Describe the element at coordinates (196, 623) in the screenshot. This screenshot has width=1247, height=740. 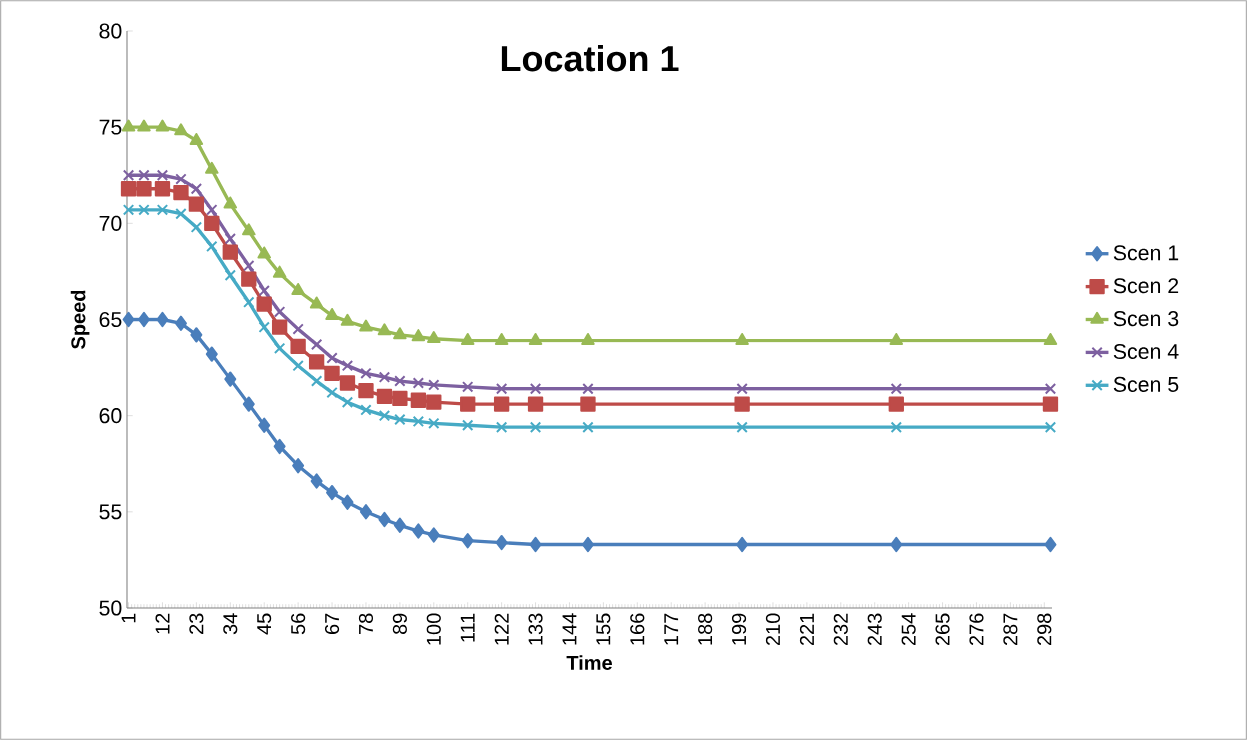
I see `x-tick-label: 23` at that location.